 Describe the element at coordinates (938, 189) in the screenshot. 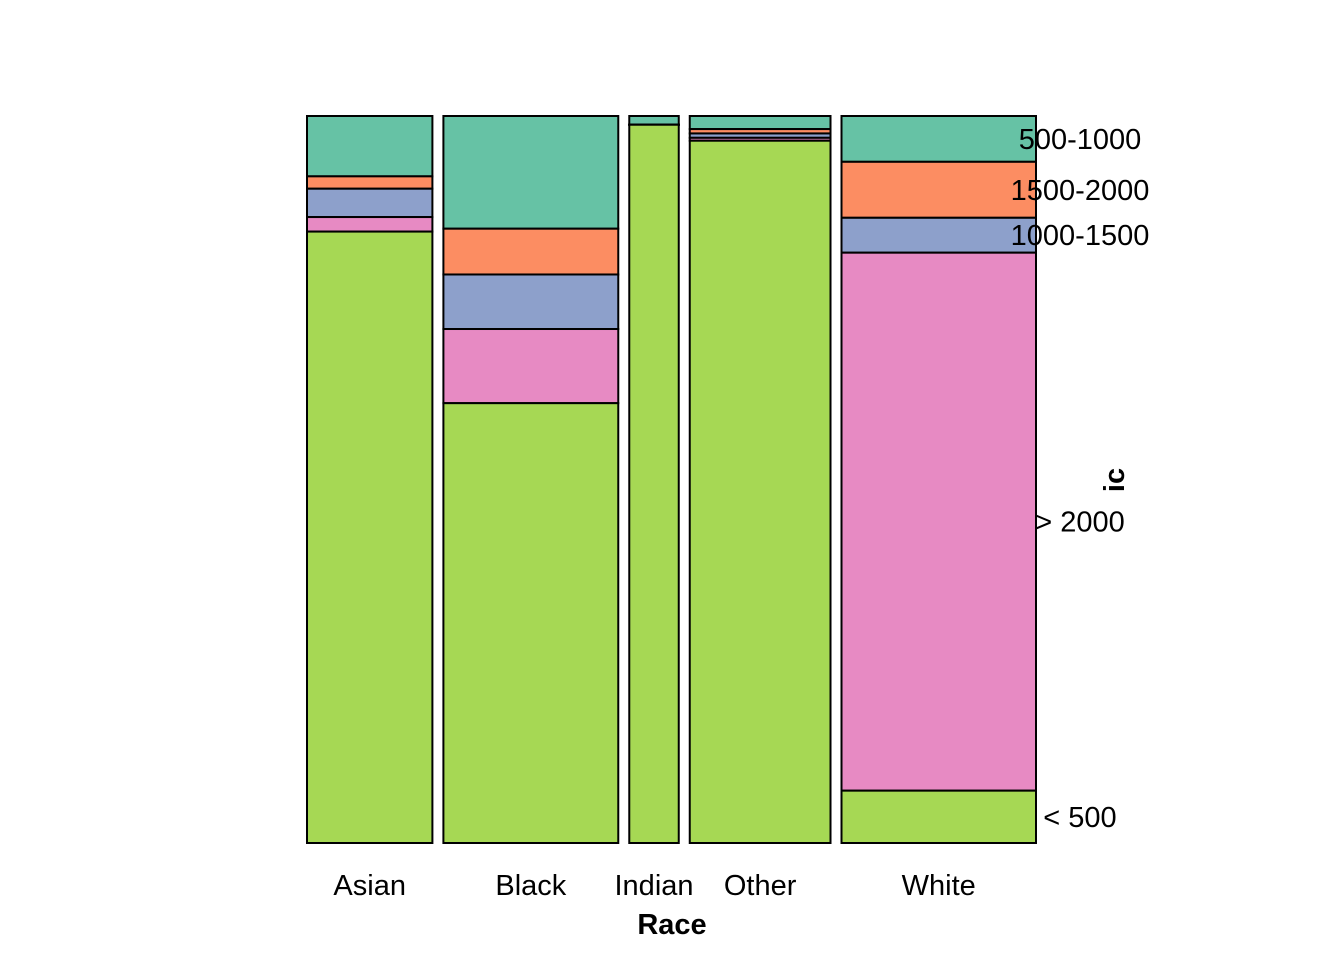

I see `mosaic-tile-white-1500-2000` at that location.